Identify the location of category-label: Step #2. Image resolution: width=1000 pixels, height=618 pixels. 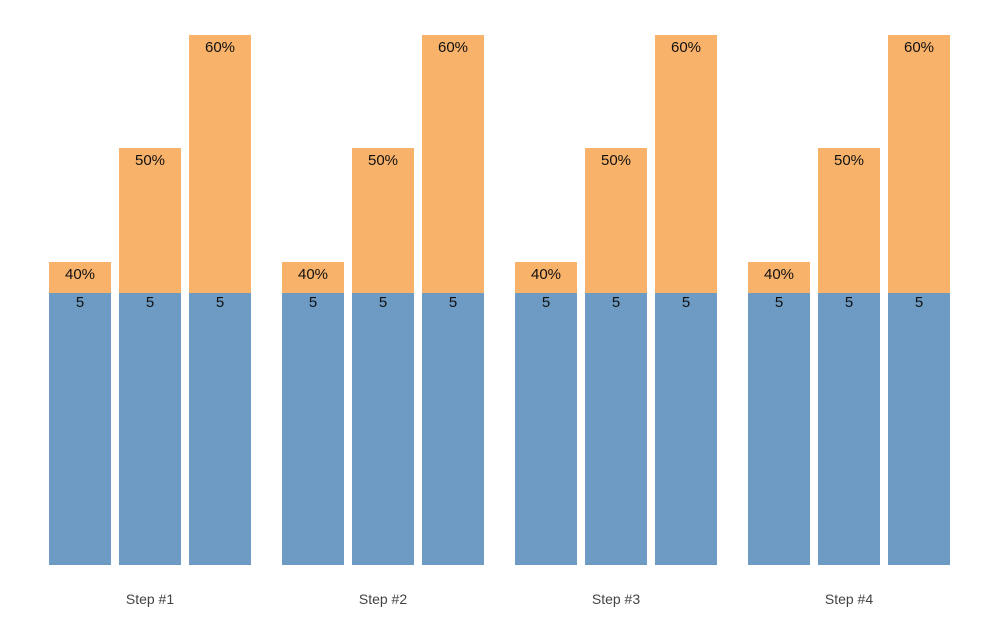
(383, 599).